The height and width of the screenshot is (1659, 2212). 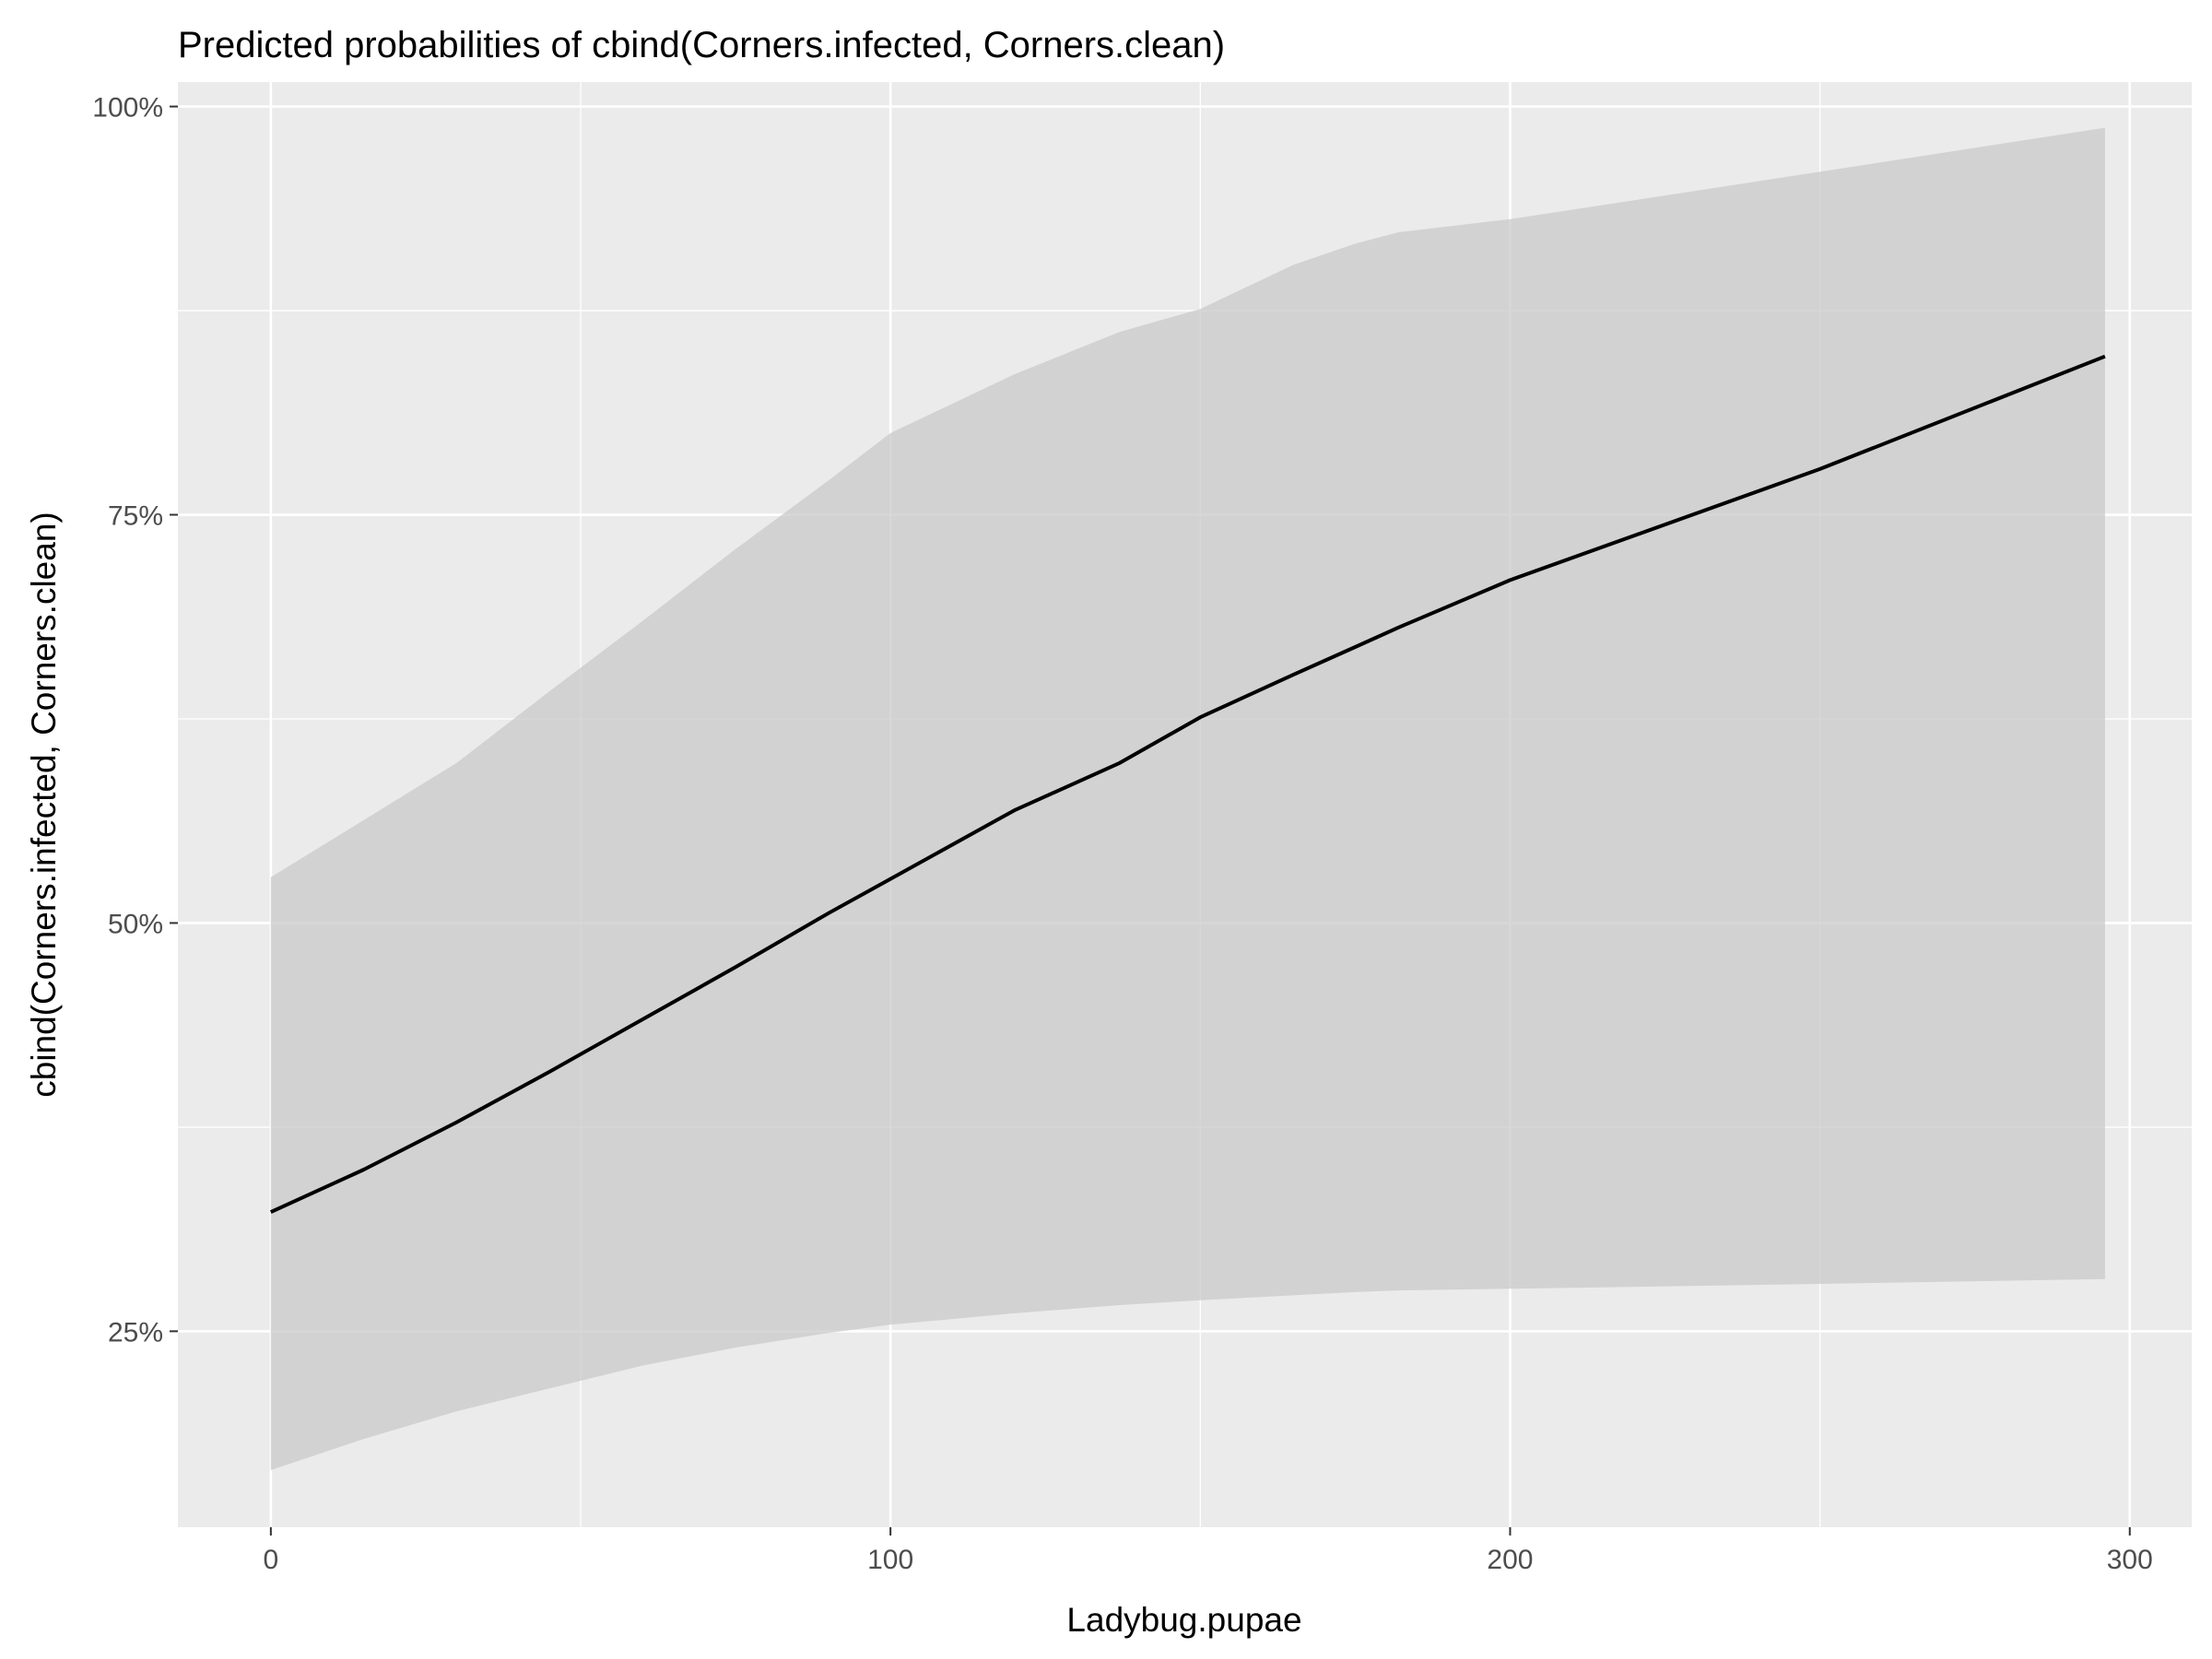 What do you see at coordinates (135, 1332) in the screenshot?
I see `y-tick-label-0: 25%` at bounding box center [135, 1332].